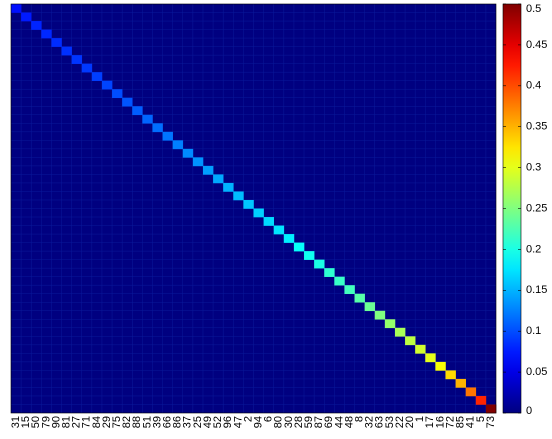 The height and width of the screenshot is (439, 552). I want to click on x-tick-label: 81, so click(66, 422).